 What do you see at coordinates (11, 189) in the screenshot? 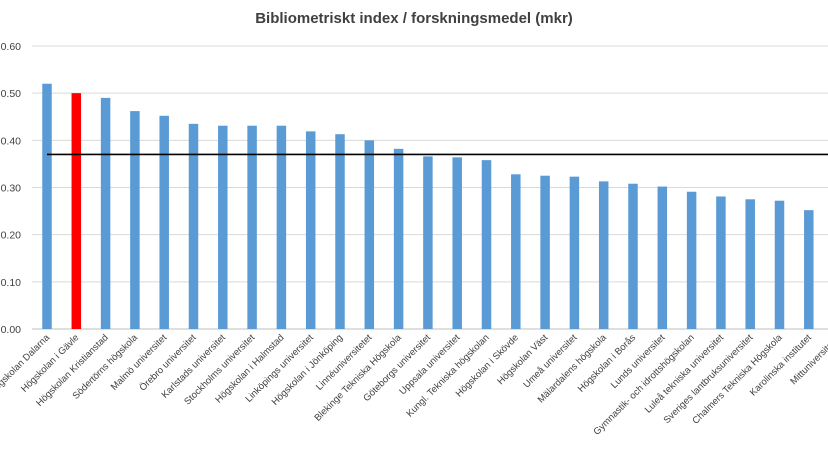
I see `y-tick-label: 0.30` at bounding box center [11, 189].